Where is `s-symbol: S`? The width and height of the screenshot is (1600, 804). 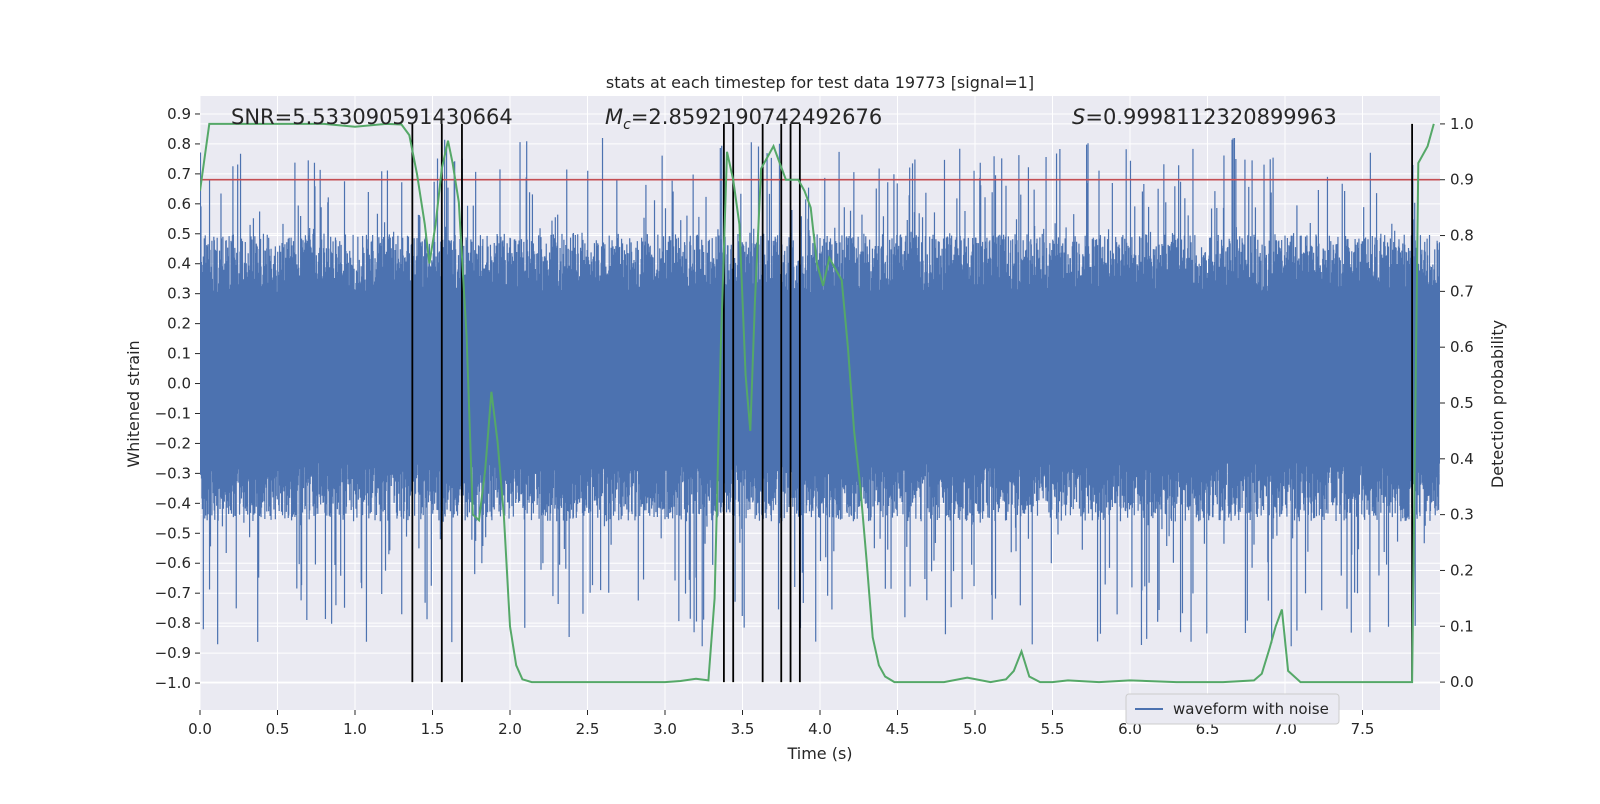 s-symbol: S is located at coordinates (1078, 117).